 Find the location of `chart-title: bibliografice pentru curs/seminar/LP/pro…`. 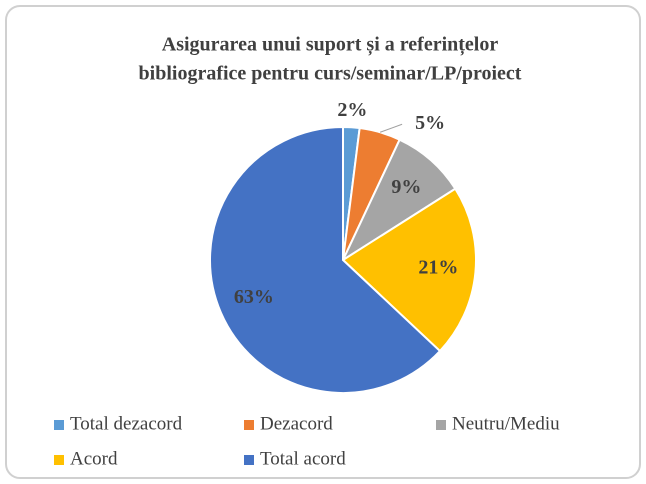

chart-title: bibliografice pentru curs/seminar/LP/pro… is located at coordinates (330, 74).